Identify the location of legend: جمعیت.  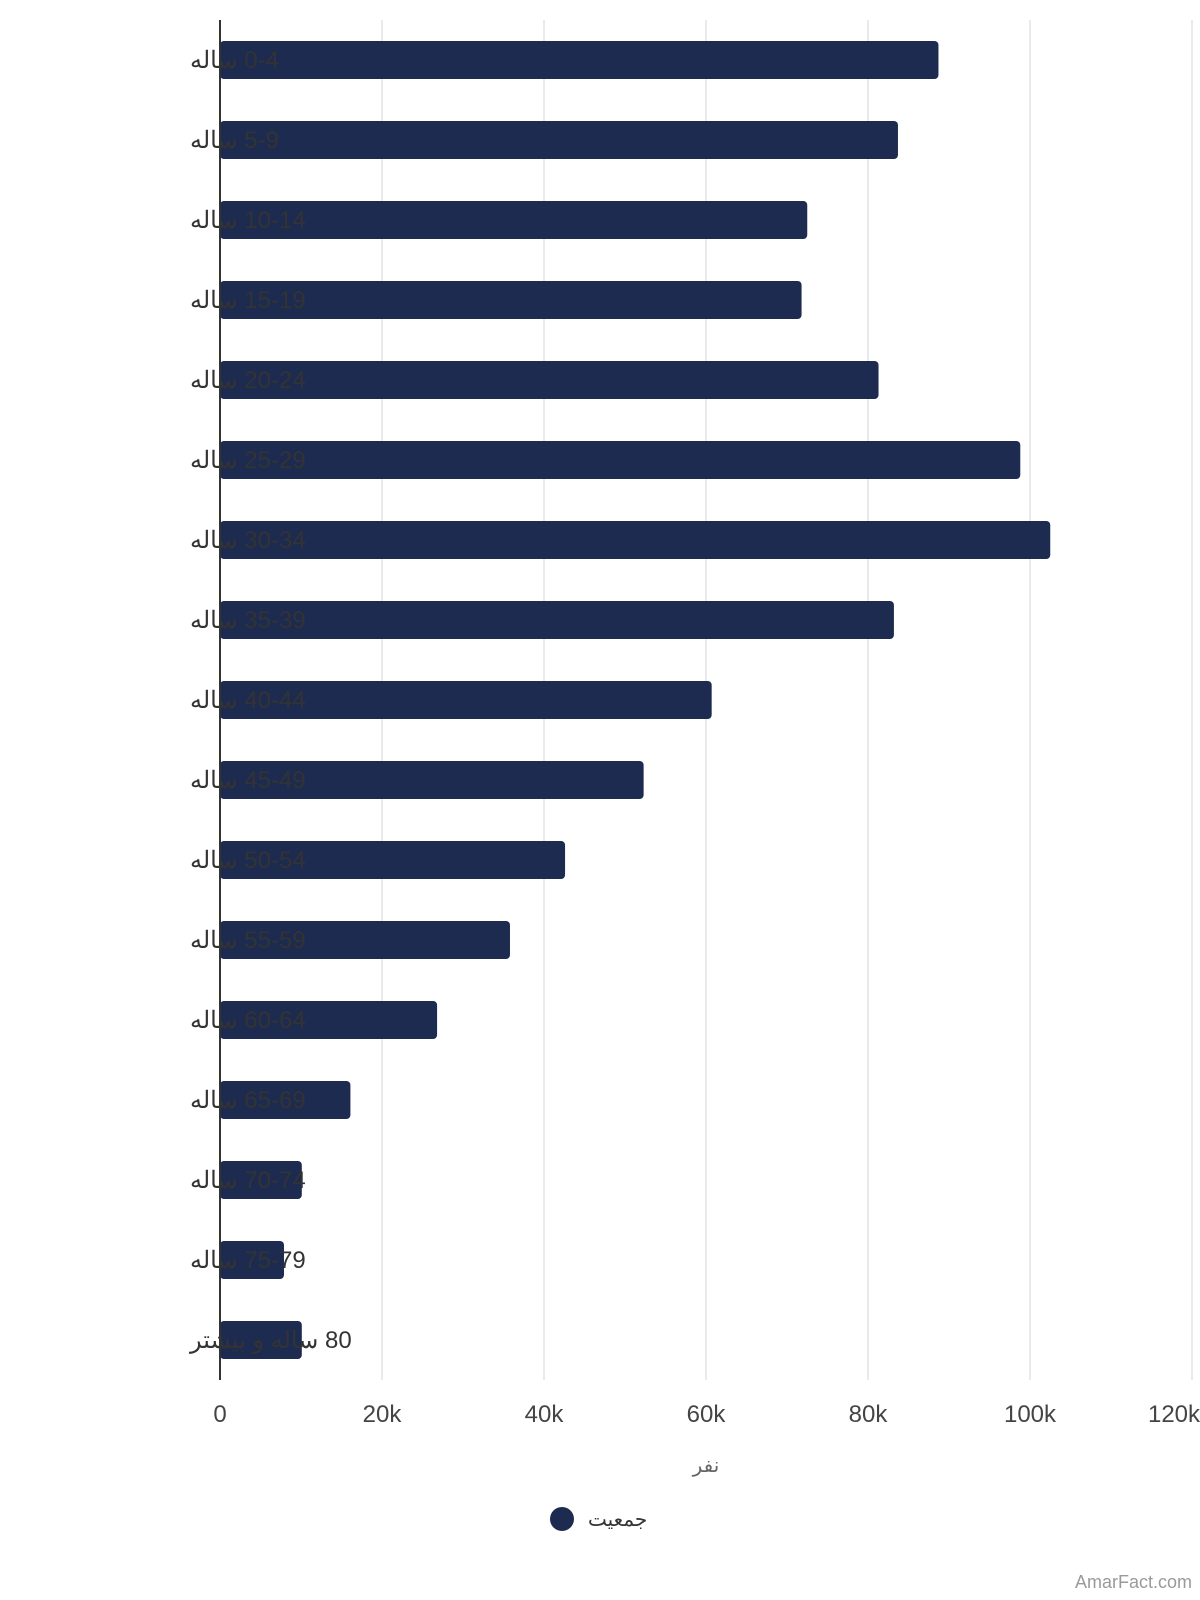
(598, 1519).